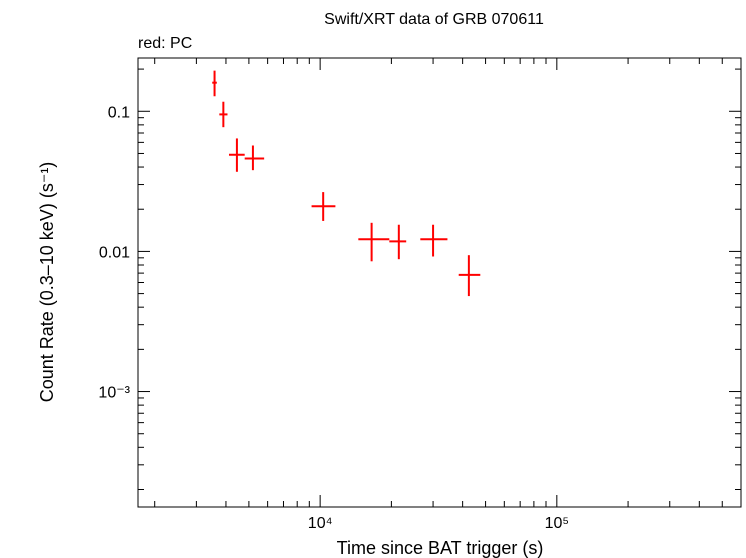  What do you see at coordinates (165, 43) in the screenshot?
I see `chart-subtitle: red: PC` at bounding box center [165, 43].